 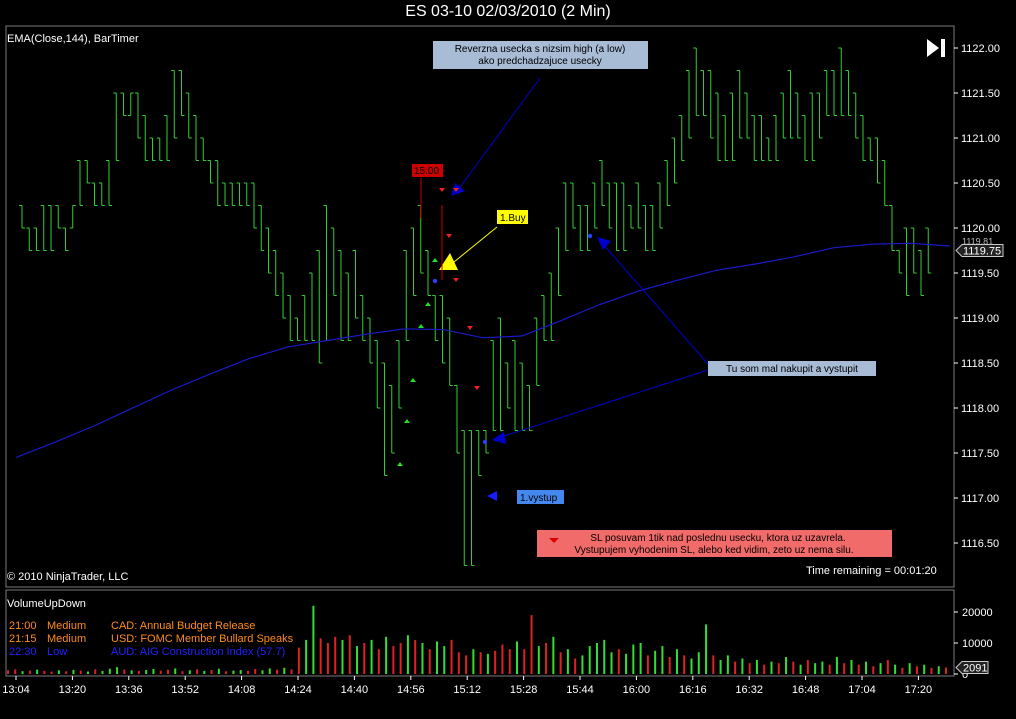 I want to click on news-text: USD: FOMC Member Bullard Speaks, so click(x=202, y=639).